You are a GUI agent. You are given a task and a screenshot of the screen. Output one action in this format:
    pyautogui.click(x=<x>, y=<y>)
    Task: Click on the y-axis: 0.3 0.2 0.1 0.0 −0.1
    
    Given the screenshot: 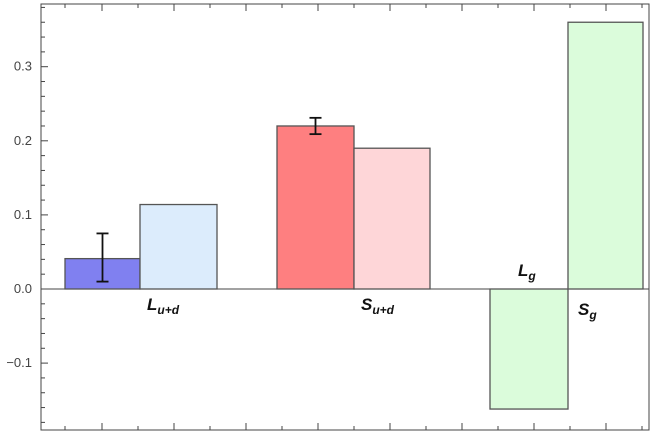 What is the action you would take?
    pyautogui.click(x=27, y=214)
    